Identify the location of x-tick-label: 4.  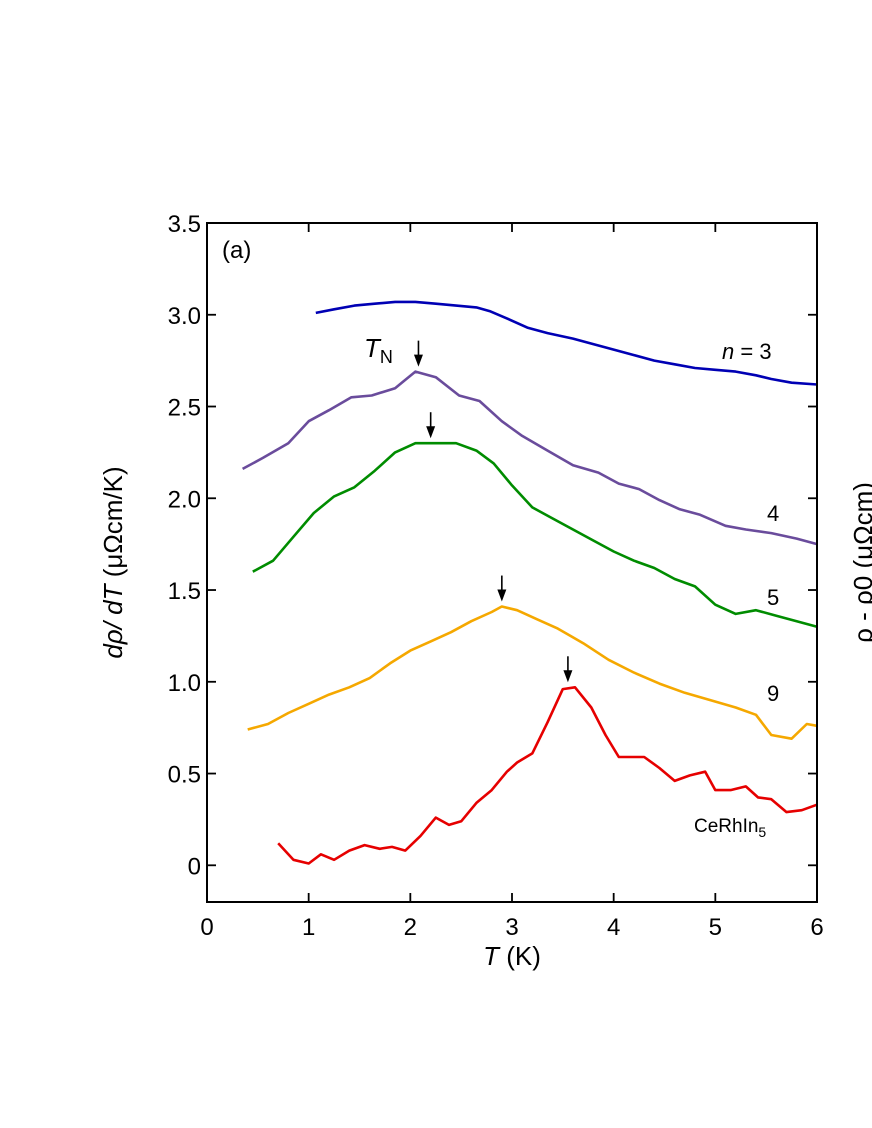
(613, 927).